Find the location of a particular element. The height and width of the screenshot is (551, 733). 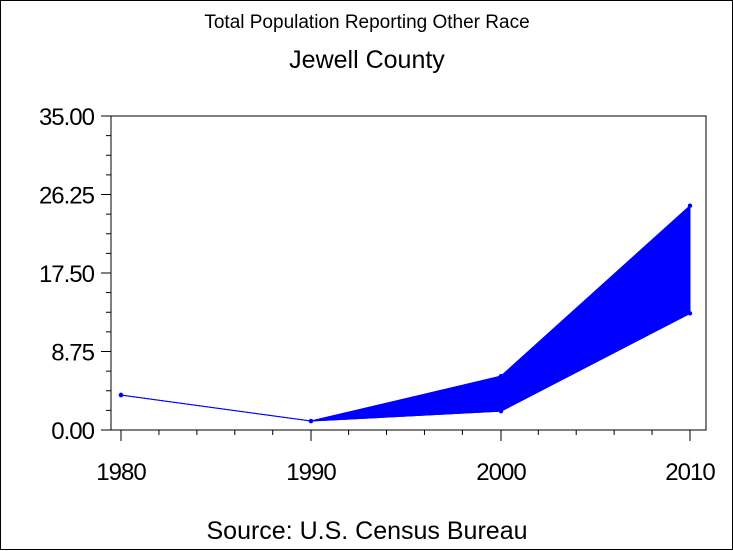

x-tick-label: 1990 is located at coordinates (311, 472).